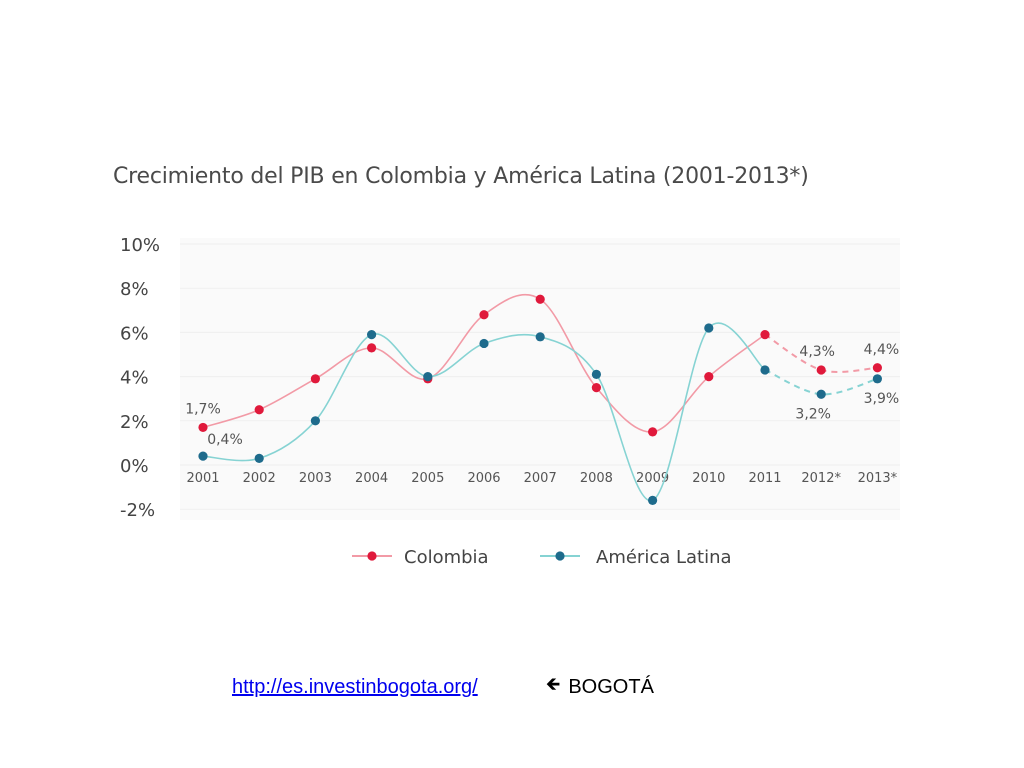  What do you see at coordinates (882, 399) in the screenshot?
I see `data-label: 3,9%` at bounding box center [882, 399].